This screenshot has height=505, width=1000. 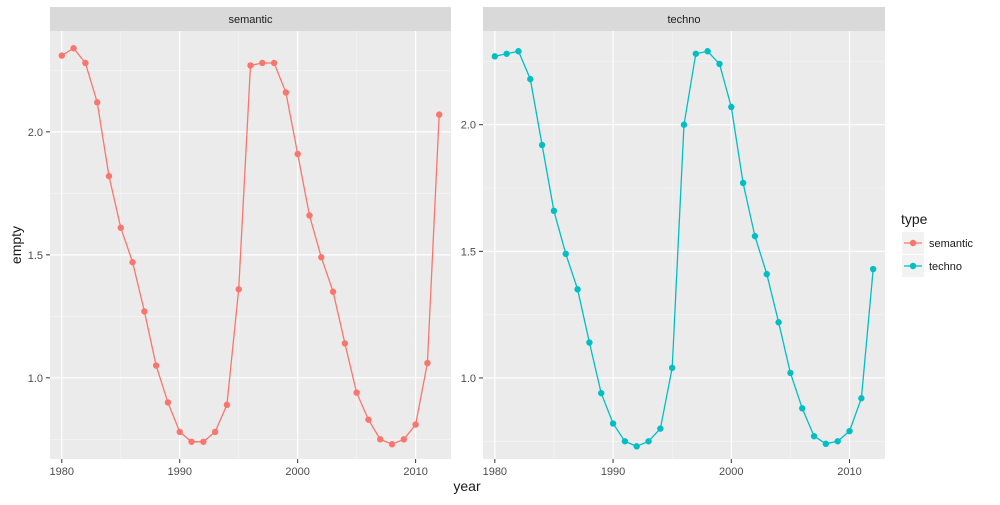 I want to click on legend: typesemantic techno, so click(x=937, y=244).